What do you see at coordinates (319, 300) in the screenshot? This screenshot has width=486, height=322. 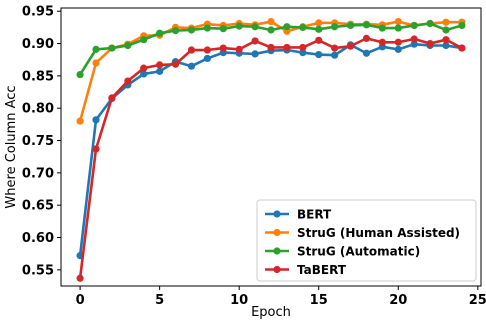 I see `x-tick-label: 15` at bounding box center [319, 300].